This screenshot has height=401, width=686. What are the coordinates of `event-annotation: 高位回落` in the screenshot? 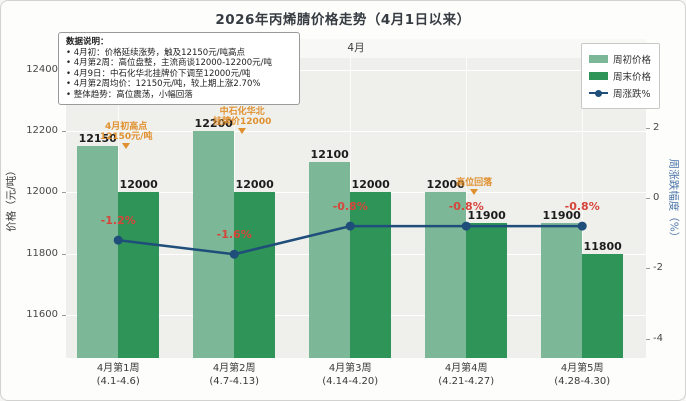 It's located at (474, 187).